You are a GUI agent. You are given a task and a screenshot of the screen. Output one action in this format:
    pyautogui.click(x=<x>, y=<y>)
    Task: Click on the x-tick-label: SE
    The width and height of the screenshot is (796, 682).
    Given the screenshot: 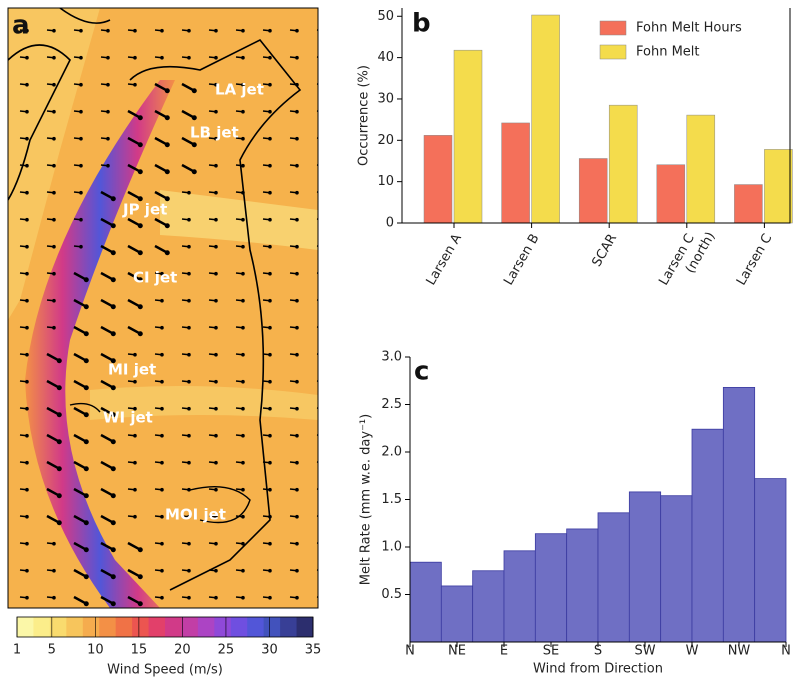 What is the action you would take?
    pyautogui.click(x=551, y=651)
    